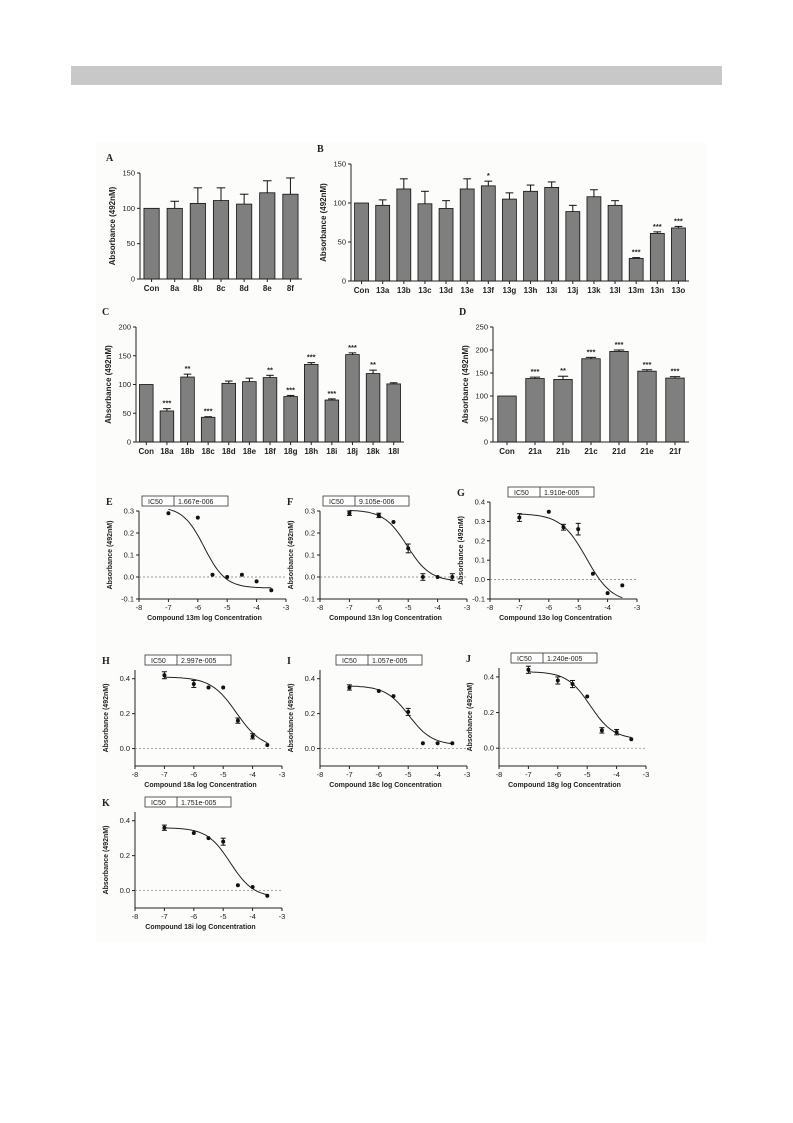 The height and width of the screenshot is (1123, 793). Describe the element at coordinates (352, 451) in the screenshot. I see `category-label: 18j` at that location.